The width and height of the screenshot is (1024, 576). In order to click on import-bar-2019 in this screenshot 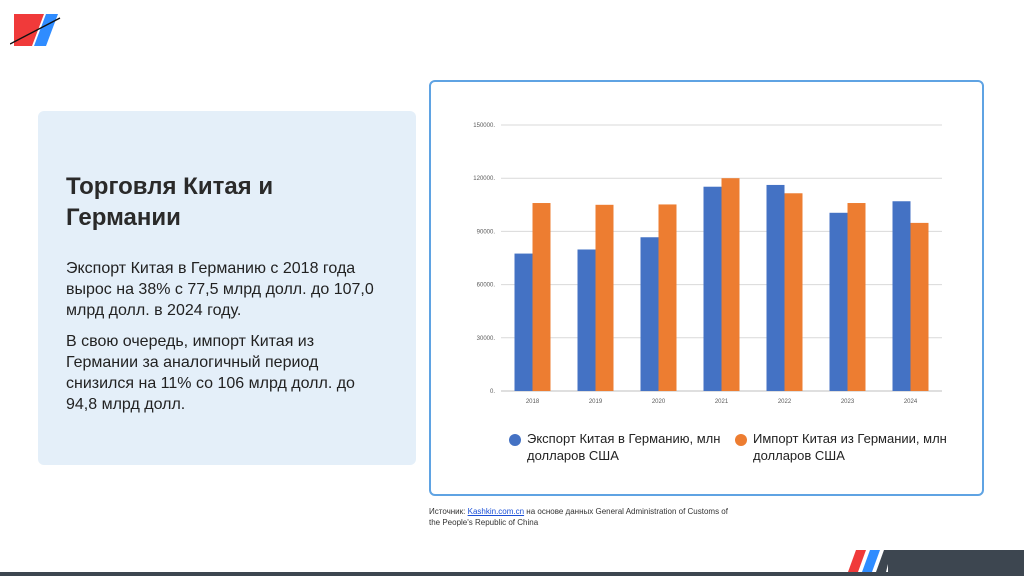, I will do `click(604, 297)`.